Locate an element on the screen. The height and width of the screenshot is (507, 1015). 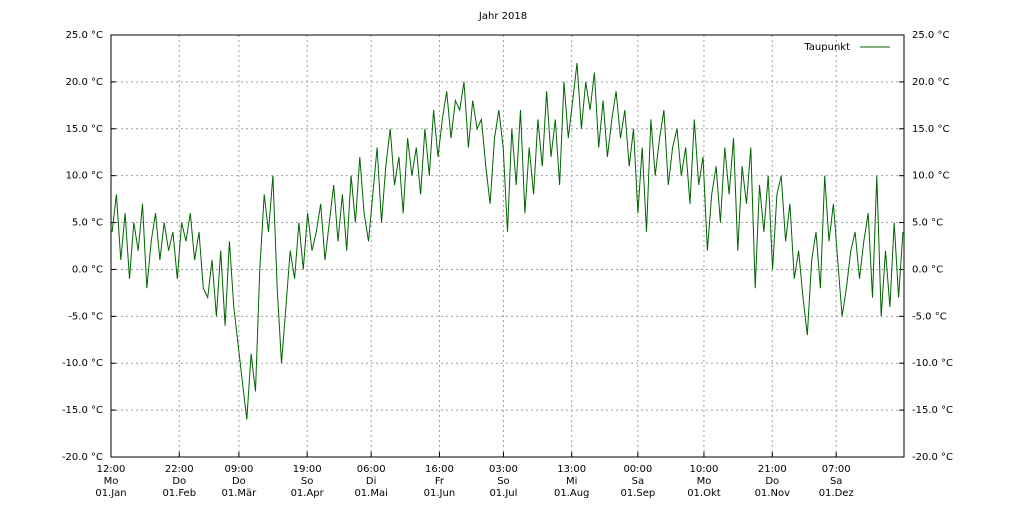
x-tick-label: 00:00 is located at coordinates (637, 469).